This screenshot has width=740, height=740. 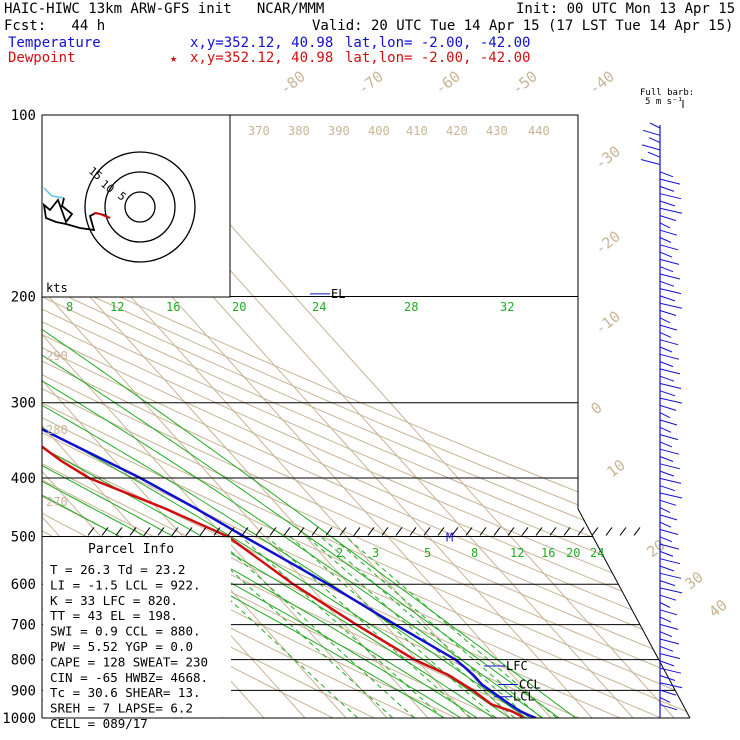 What do you see at coordinates (517, 666) in the screenshot?
I see `lfc-label: LFC` at bounding box center [517, 666].